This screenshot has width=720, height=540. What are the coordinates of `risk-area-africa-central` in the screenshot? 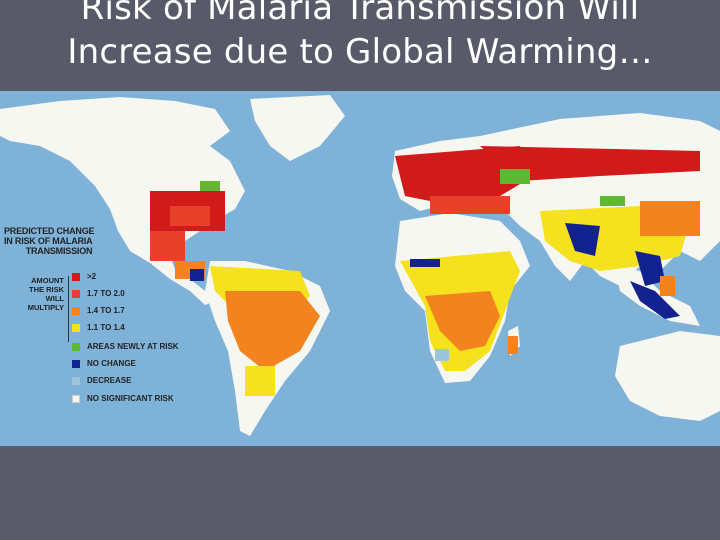 It's located at (462, 321).